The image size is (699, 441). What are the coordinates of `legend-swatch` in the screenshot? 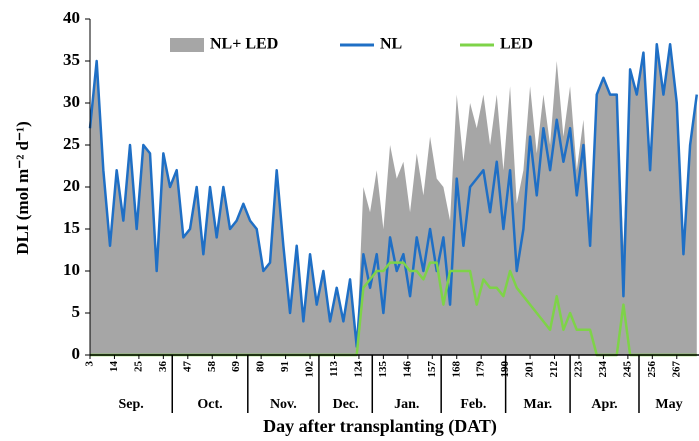 It's located at (187, 45).